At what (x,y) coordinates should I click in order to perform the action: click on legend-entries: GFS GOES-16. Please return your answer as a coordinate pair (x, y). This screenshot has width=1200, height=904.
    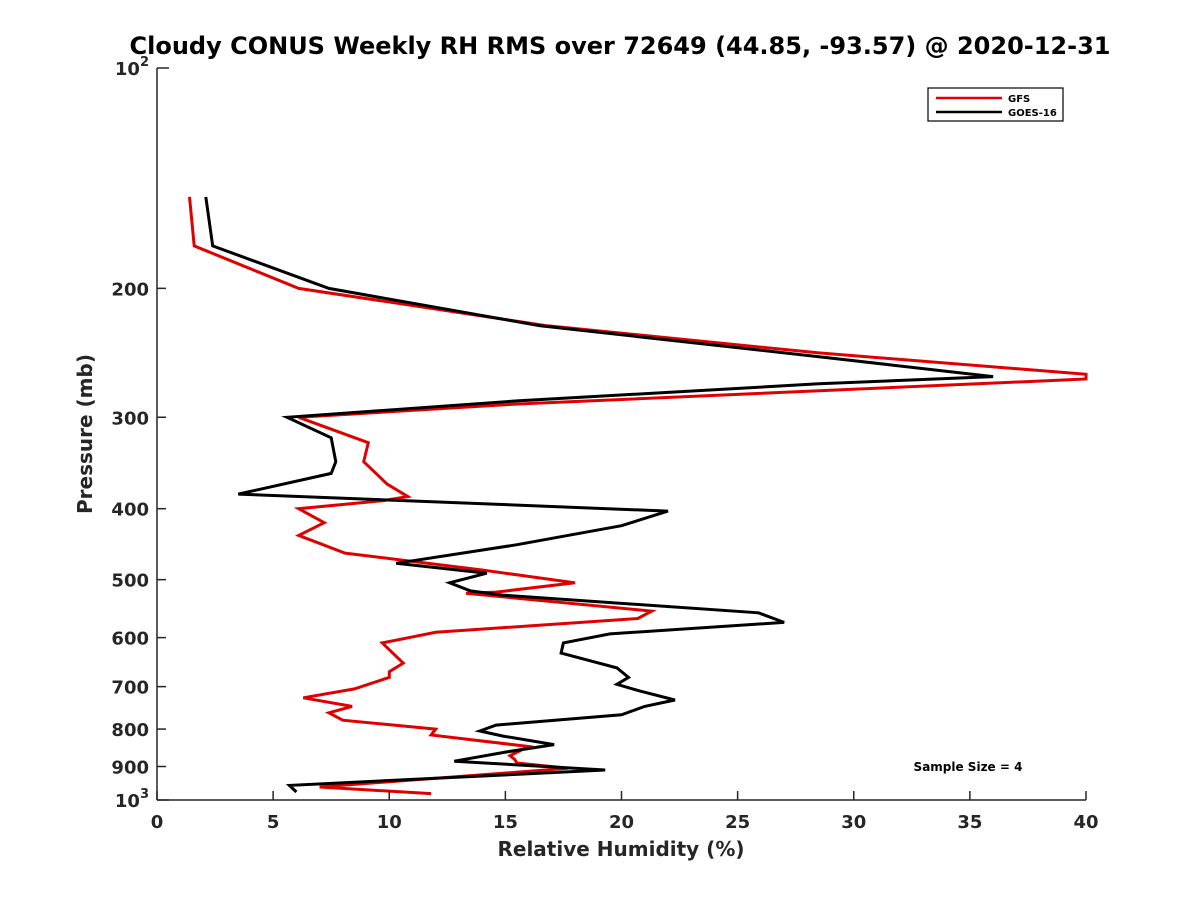
    Looking at the image, I should click on (996, 106).